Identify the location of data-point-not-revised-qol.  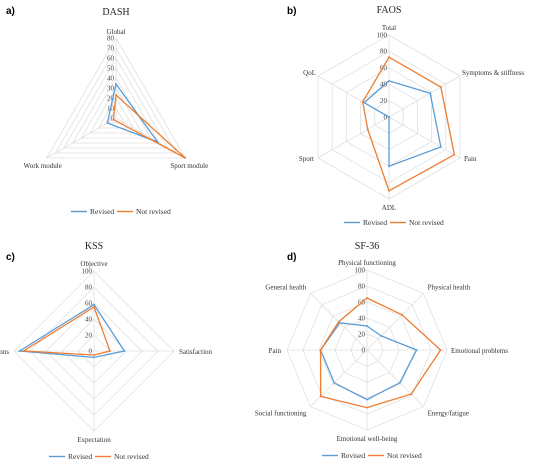
(362, 101).